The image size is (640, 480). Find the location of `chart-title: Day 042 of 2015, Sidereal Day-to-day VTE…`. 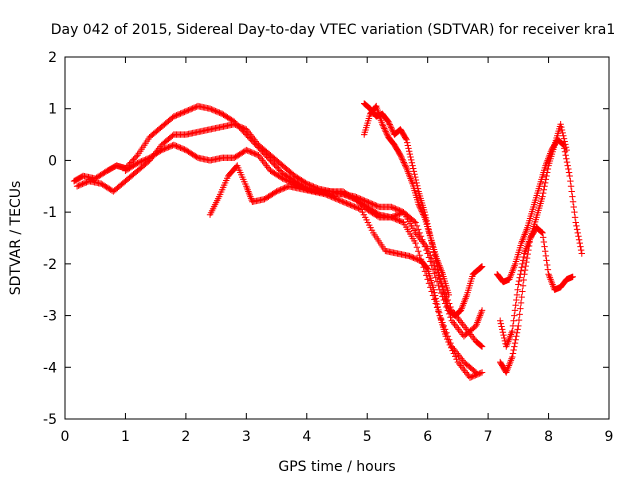

chart-title: Day 042 of 2015, Sidereal Day-to-day VTE… is located at coordinates (333, 30).